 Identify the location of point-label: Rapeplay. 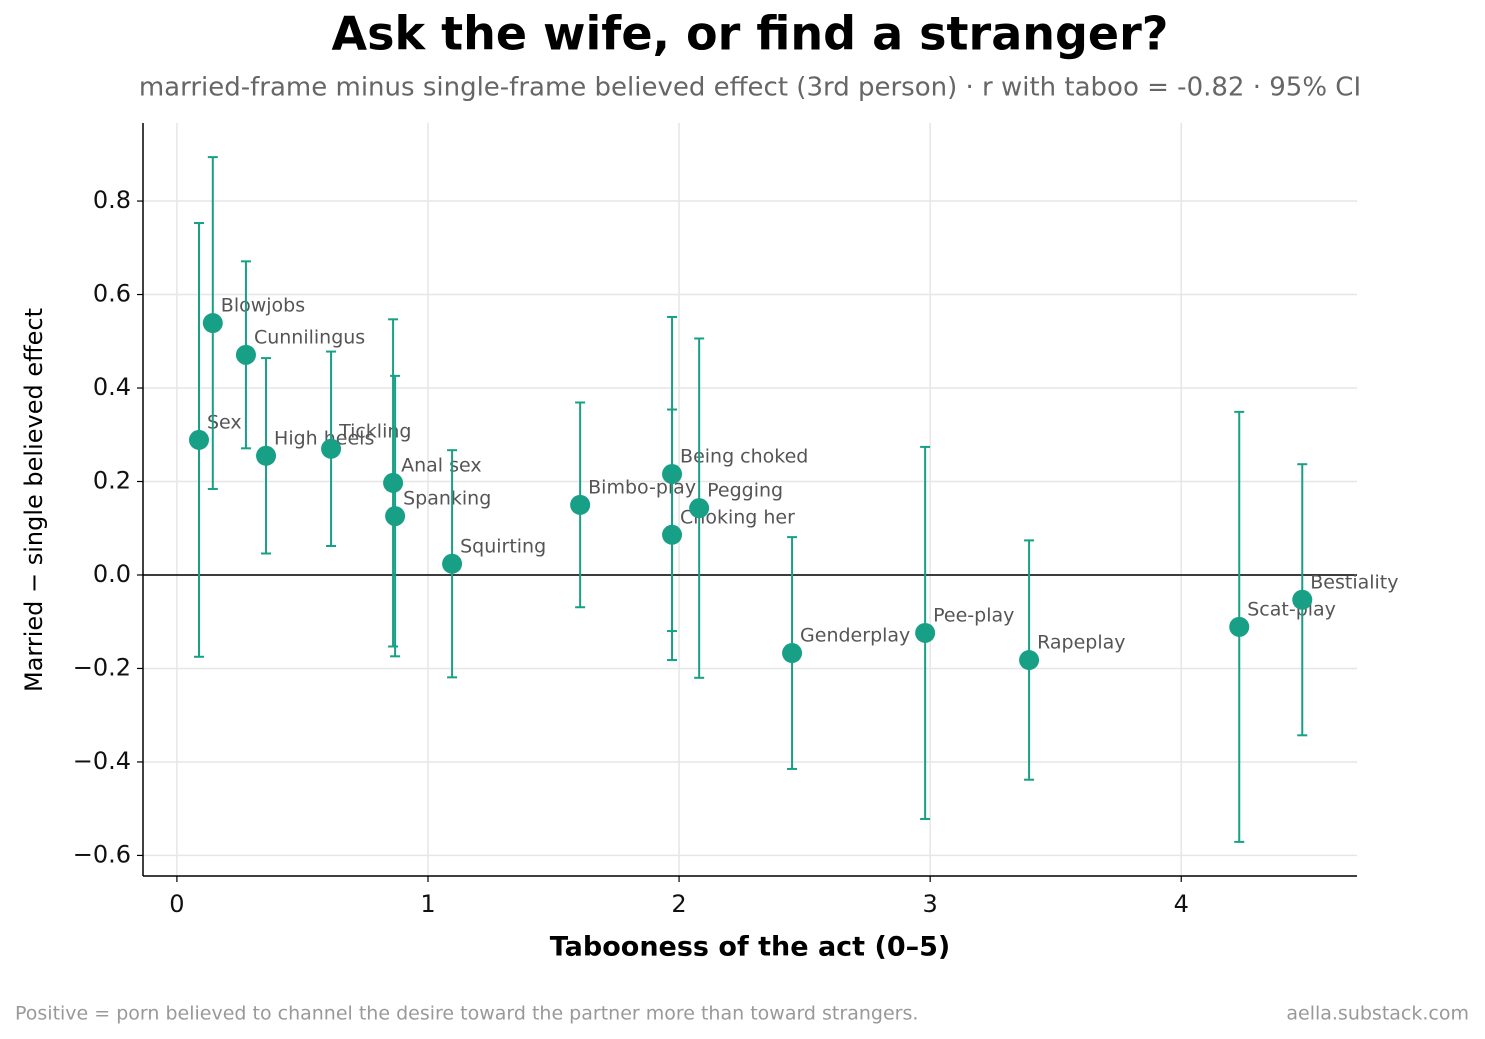
(1081, 643).